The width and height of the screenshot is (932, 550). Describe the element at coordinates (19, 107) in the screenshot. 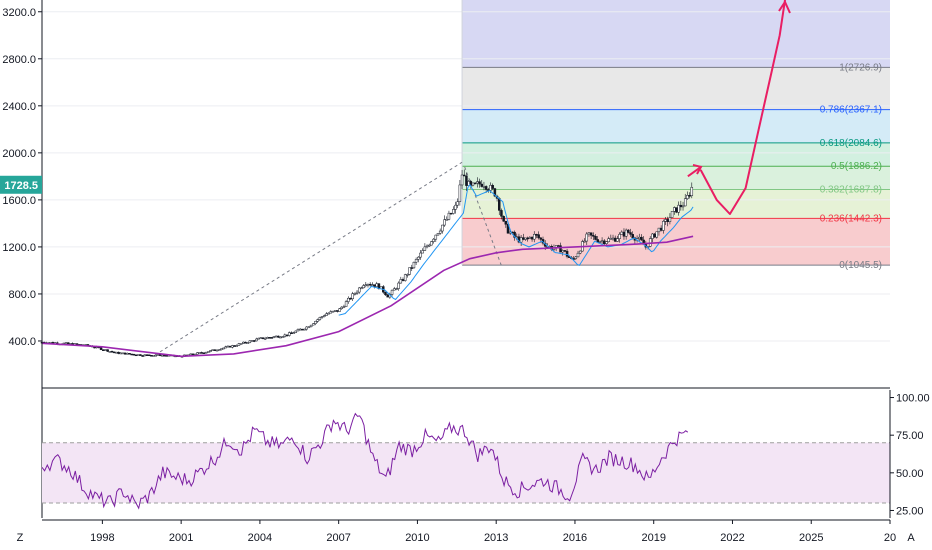

I see `price-tick-label: 2400.0` at that location.